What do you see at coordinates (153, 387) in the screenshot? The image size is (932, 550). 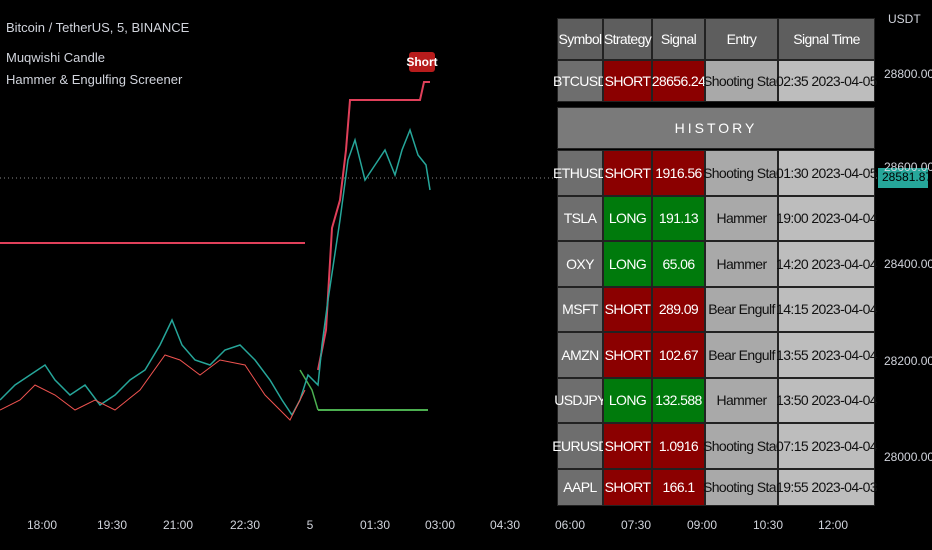 I see `price-path` at bounding box center [153, 387].